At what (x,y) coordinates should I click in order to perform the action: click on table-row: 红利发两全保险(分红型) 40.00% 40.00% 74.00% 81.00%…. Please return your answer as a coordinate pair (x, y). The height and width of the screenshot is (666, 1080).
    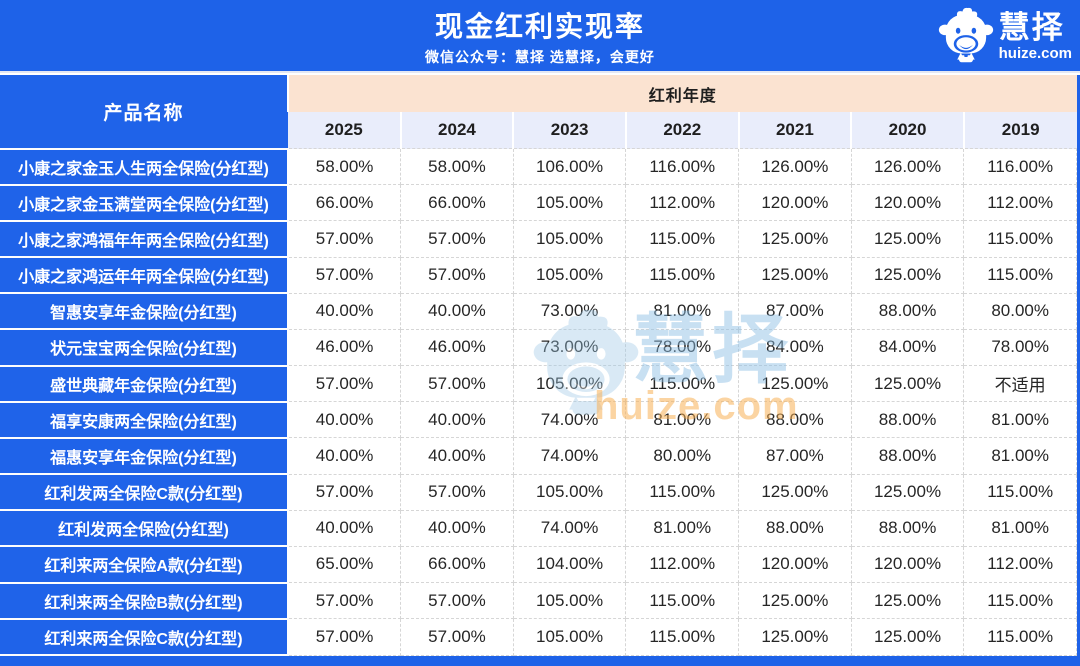
    Looking at the image, I should click on (538, 528).